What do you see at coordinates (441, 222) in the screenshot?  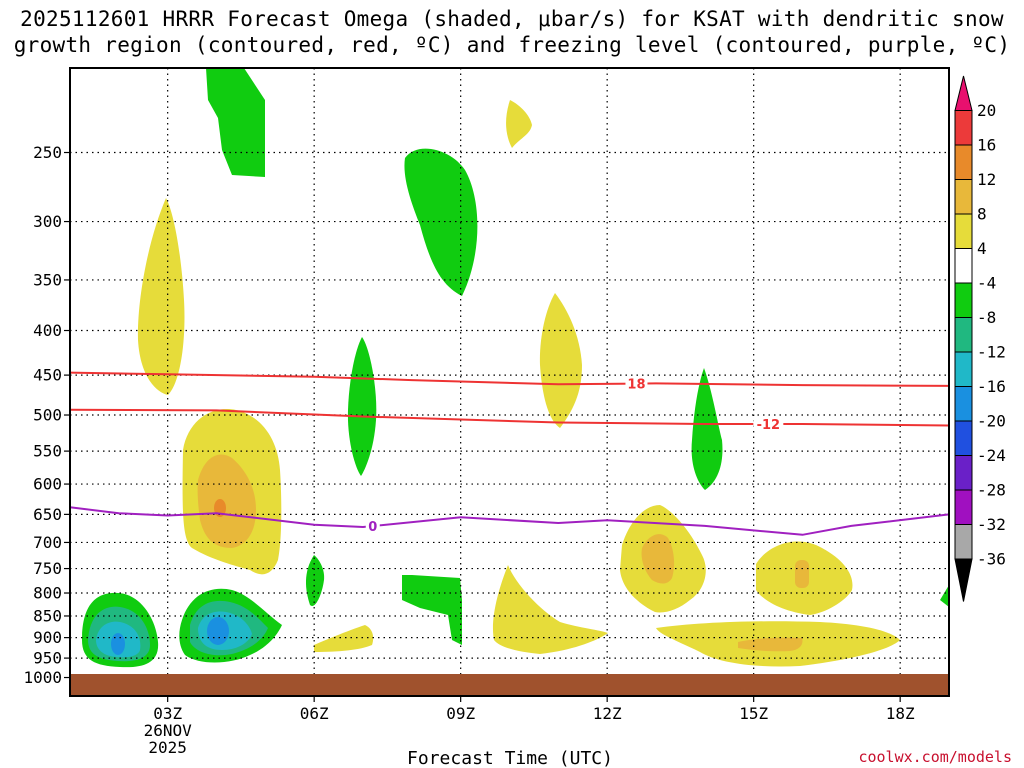 I see `lift-region-08z-upper` at bounding box center [441, 222].